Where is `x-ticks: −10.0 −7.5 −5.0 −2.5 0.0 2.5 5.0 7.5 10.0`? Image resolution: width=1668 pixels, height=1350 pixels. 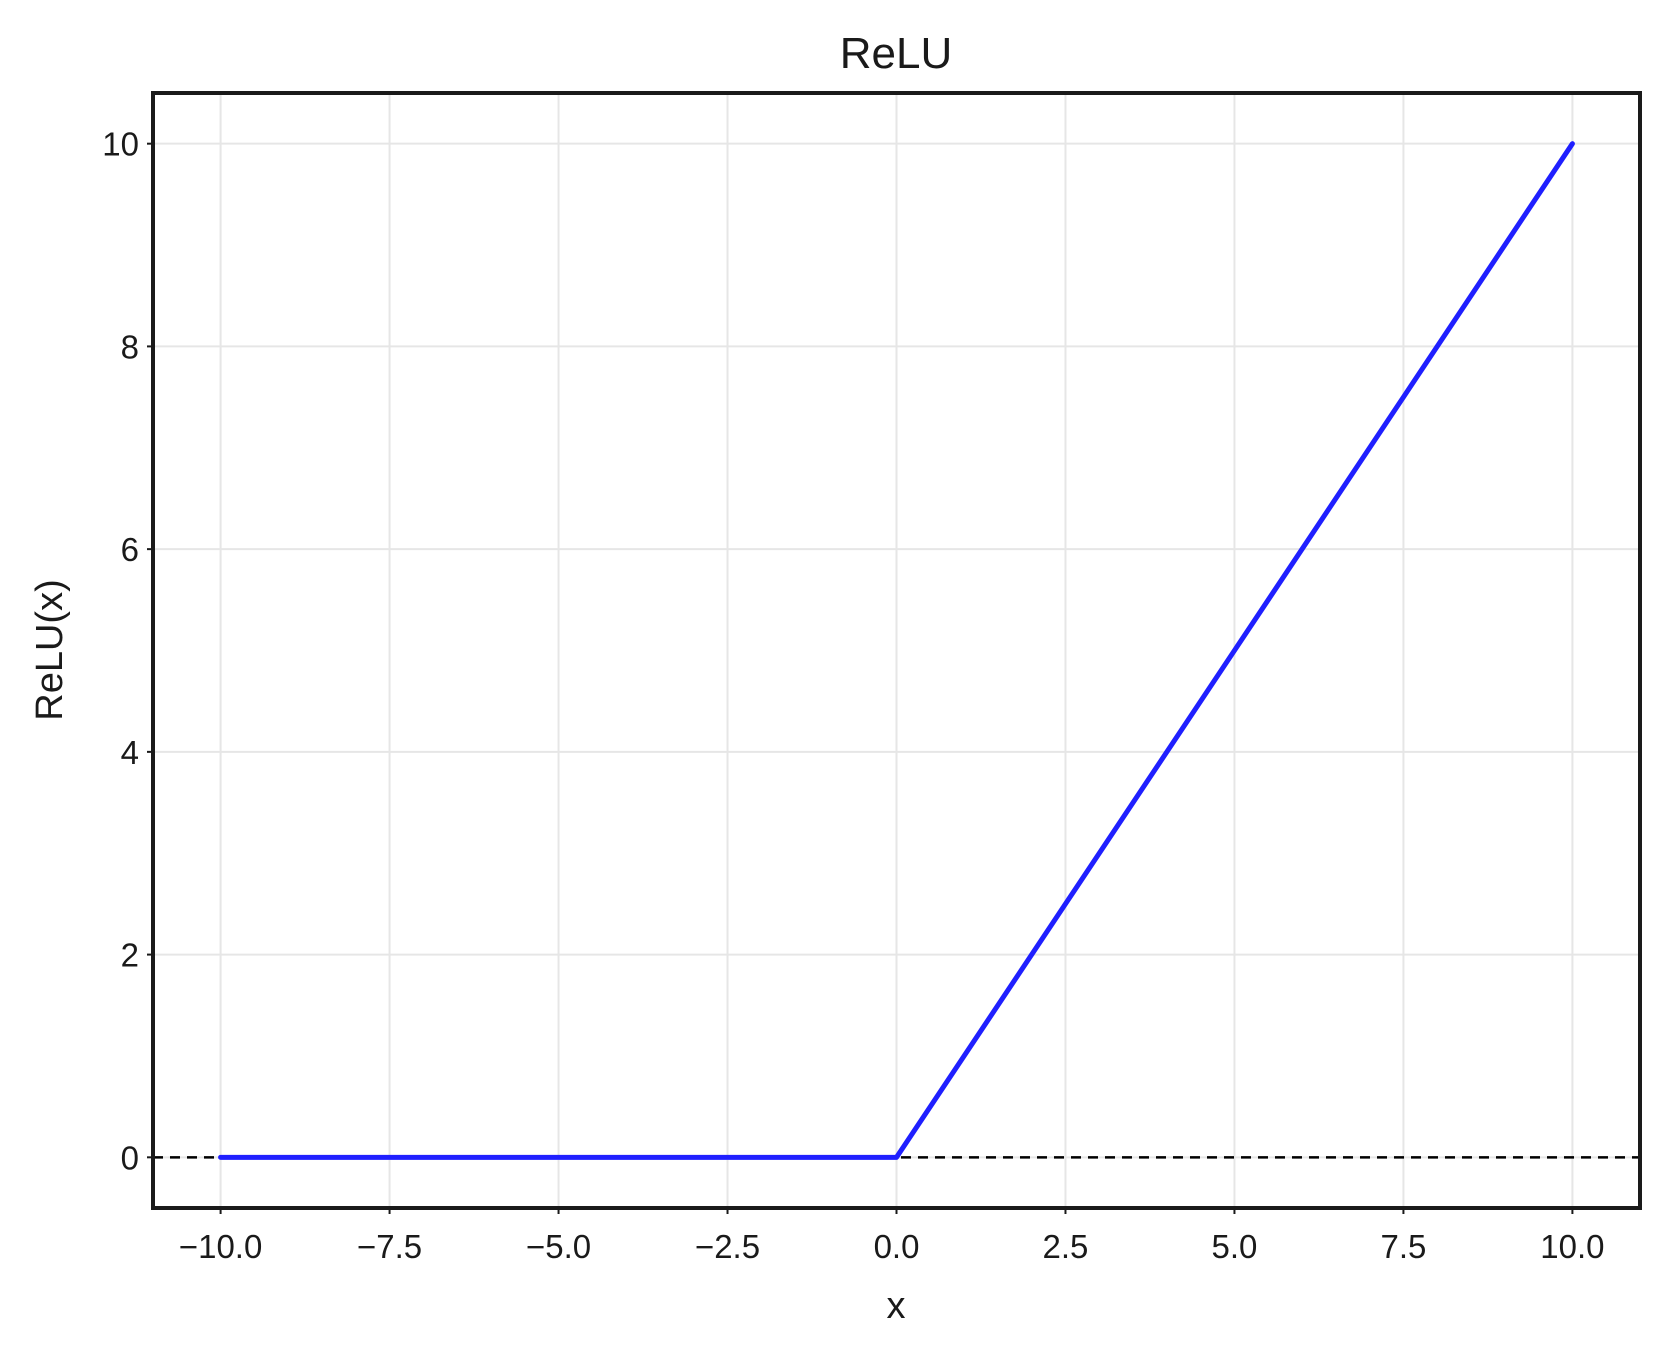
x-ticks: −10.0 −7.5 −5.0 −2.5 0.0 2.5 5.0 7.5 10.0 is located at coordinates (892, 1236).